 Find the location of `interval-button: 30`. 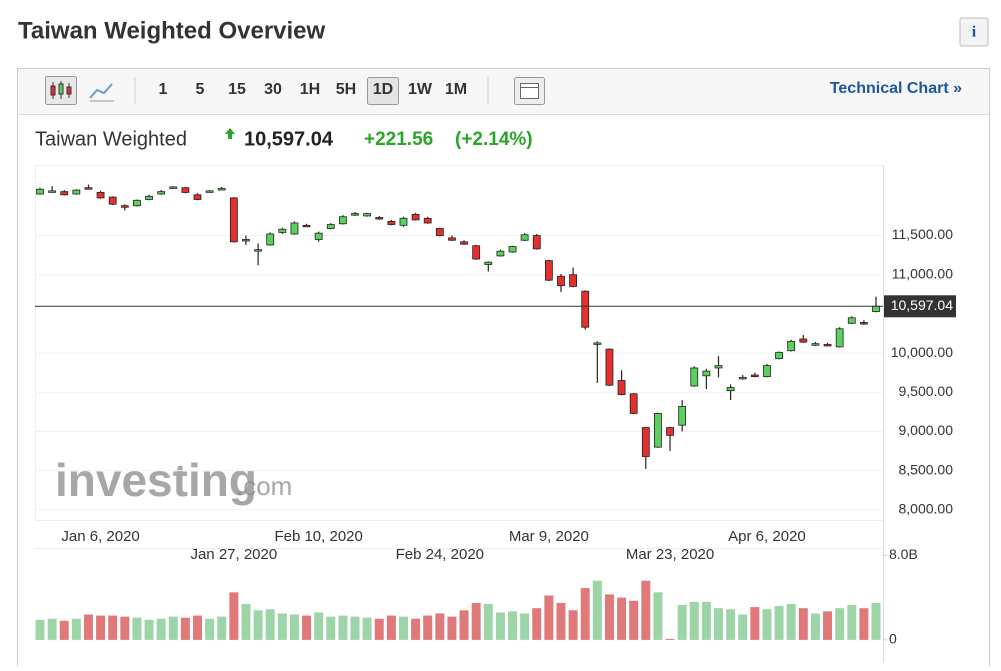

interval-button: 30 is located at coordinates (273, 89).